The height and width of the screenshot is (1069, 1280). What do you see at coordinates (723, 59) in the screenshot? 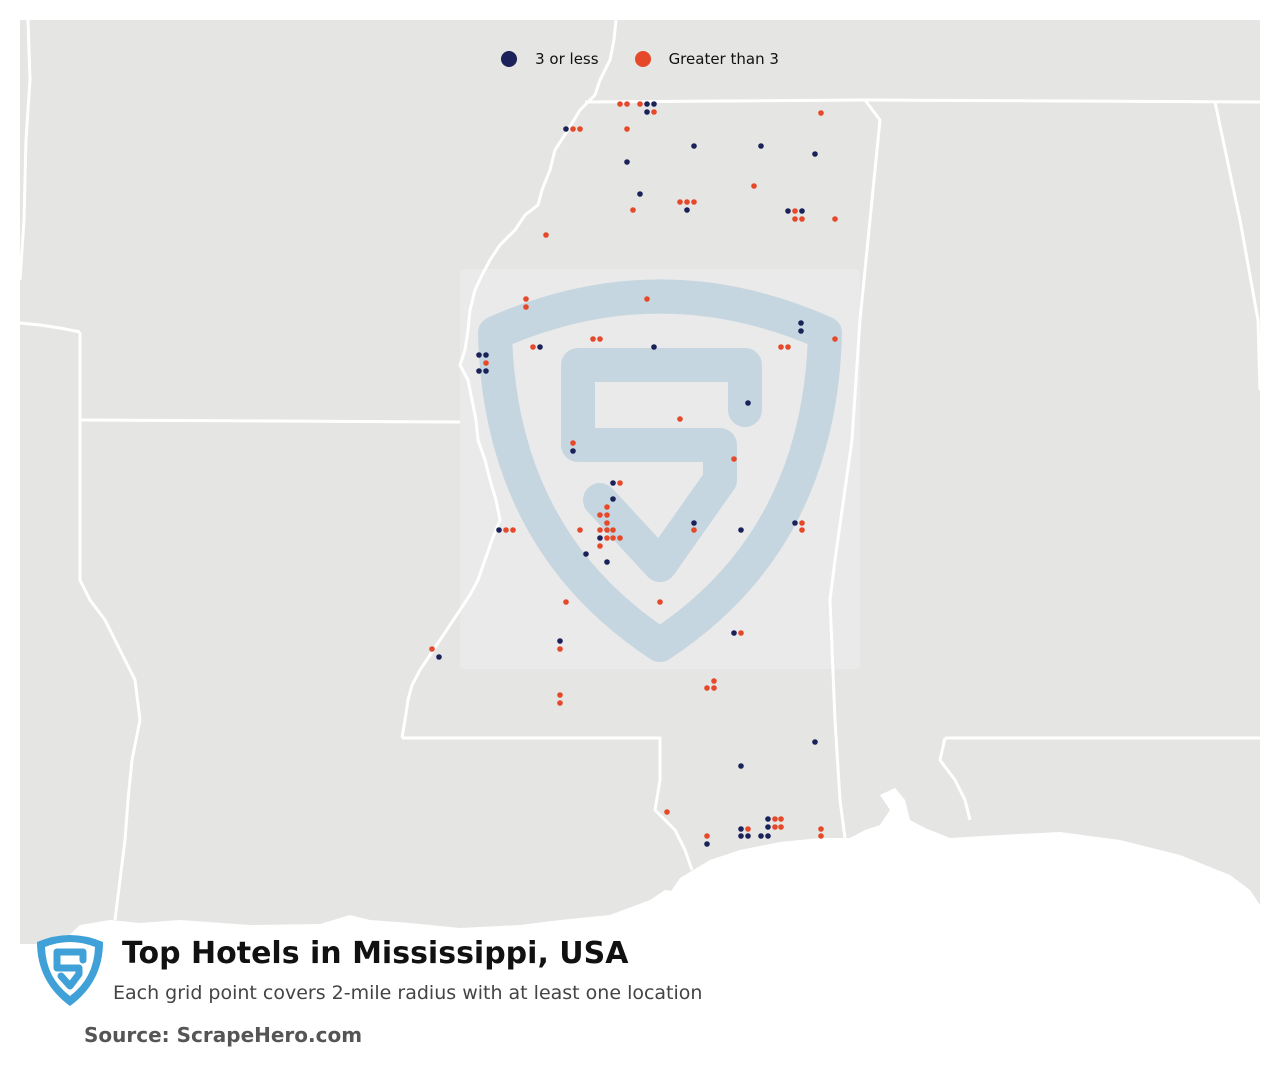
I see `legend-label-high: Greater than 3` at bounding box center [723, 59].